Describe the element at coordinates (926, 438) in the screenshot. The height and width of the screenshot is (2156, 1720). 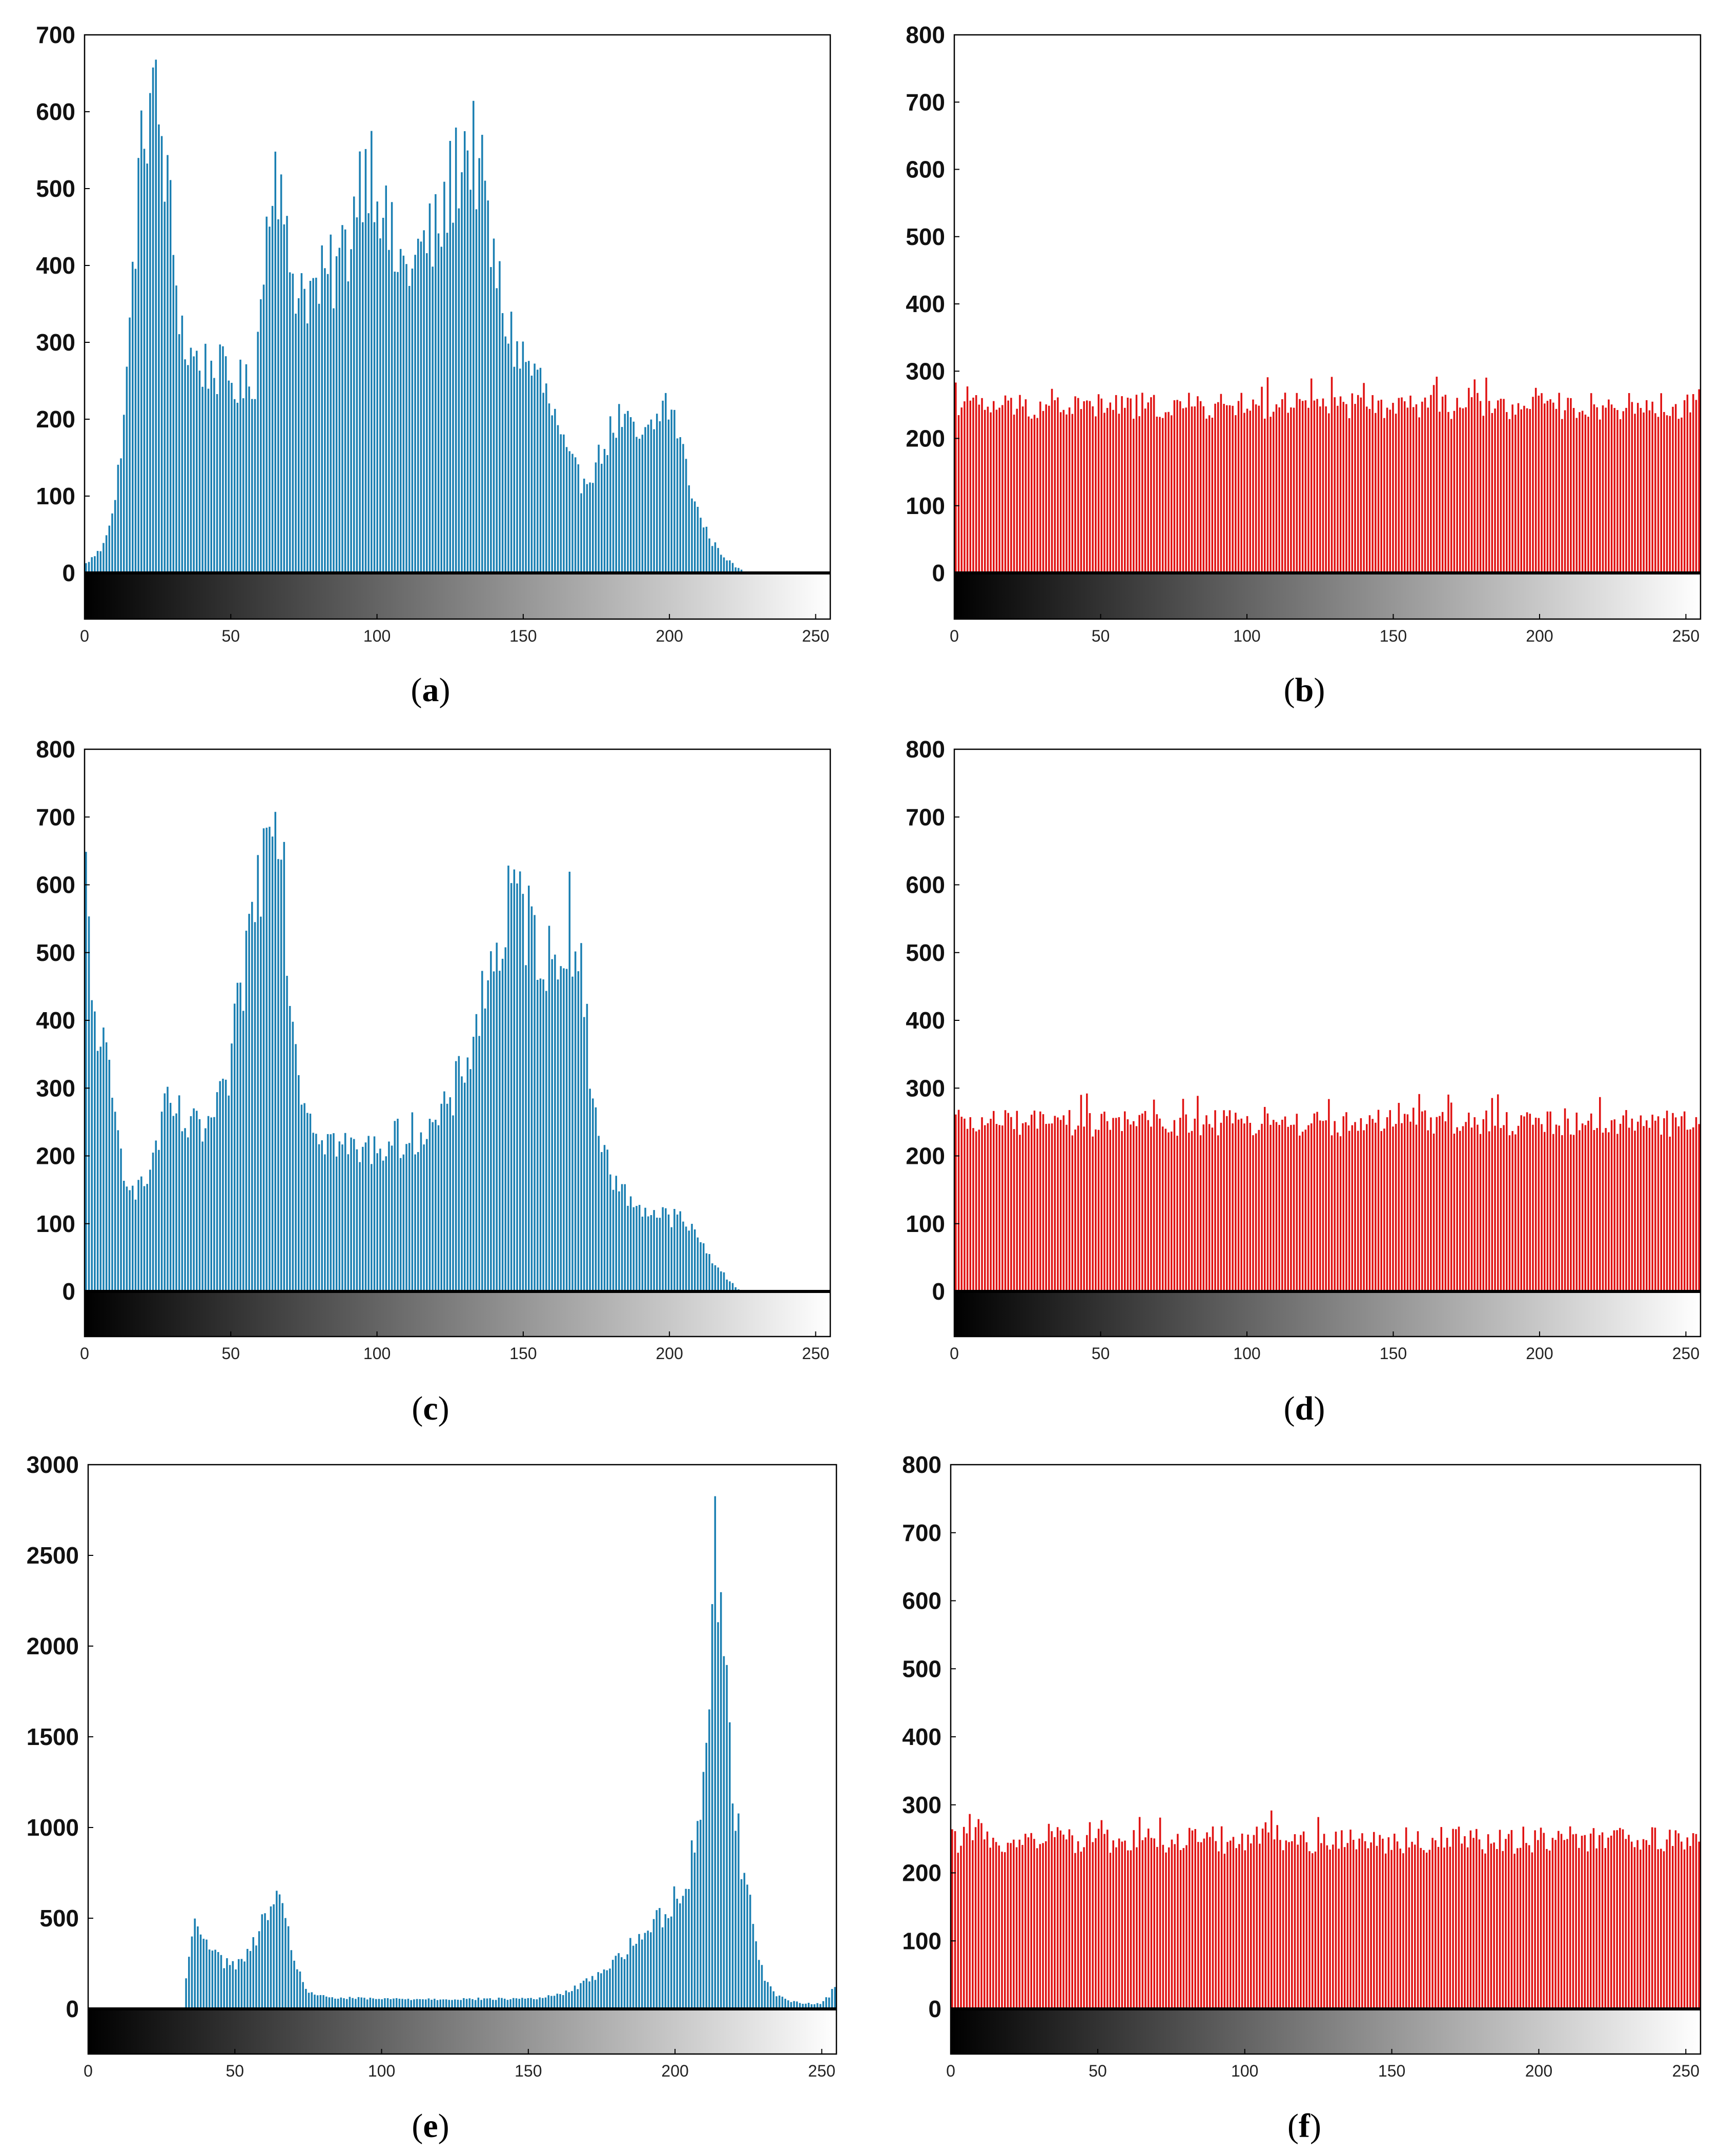
I see `y-tick-label: 200` at that location.